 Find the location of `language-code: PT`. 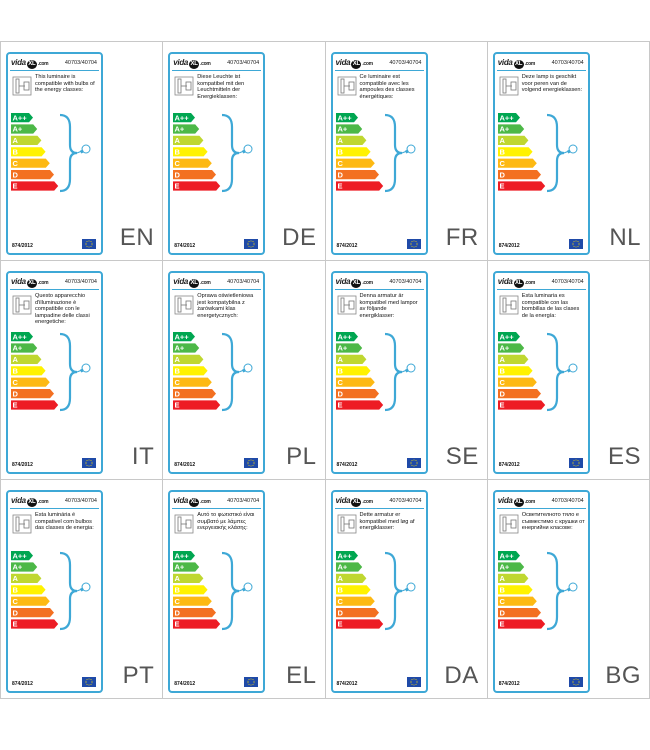

language-code: PT is located at coordinates (138, 675).